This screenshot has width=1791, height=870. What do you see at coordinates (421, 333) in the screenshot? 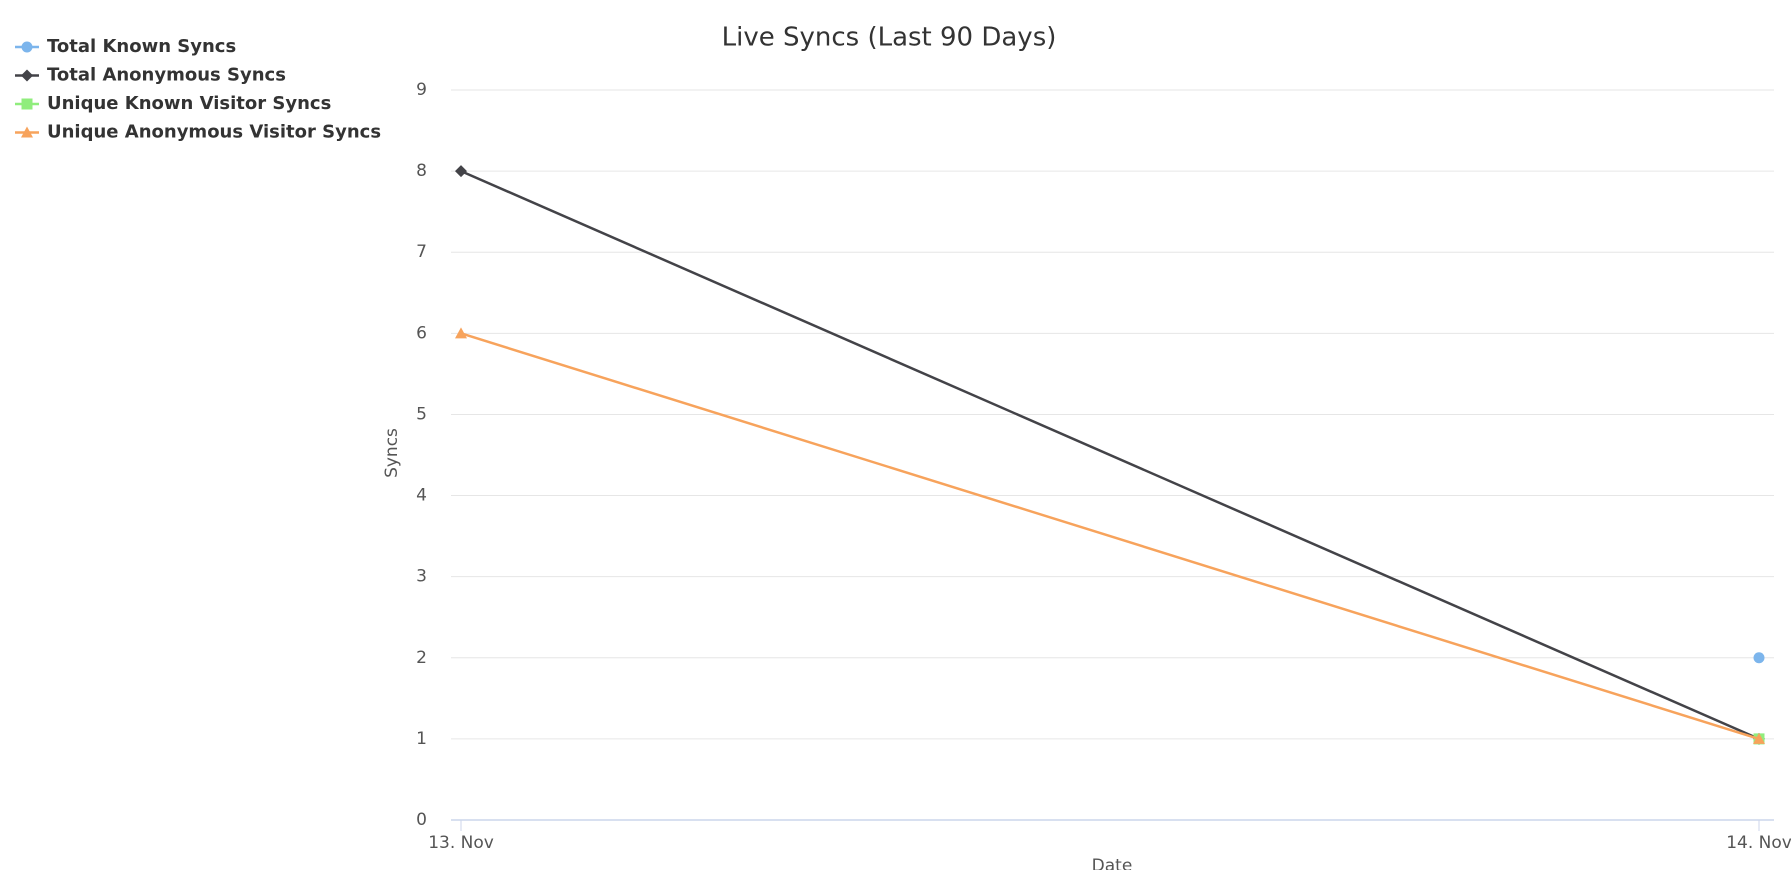
I see `y-tick-label: 6` at bounding box center [421, 333].